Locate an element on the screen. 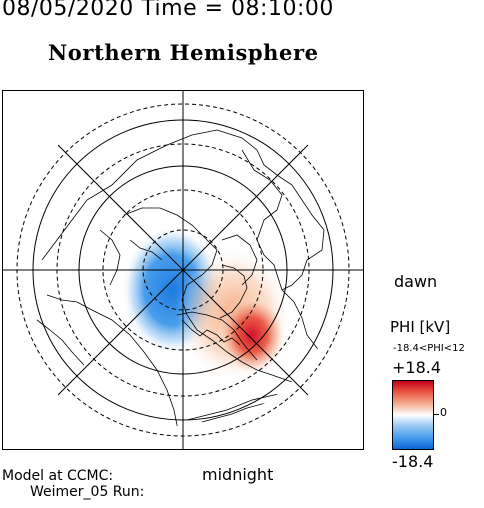 The height and width of the screenshot is (508, 484). hemisphere-title: Northern Hemisphere is located at coordinates (183, 52).